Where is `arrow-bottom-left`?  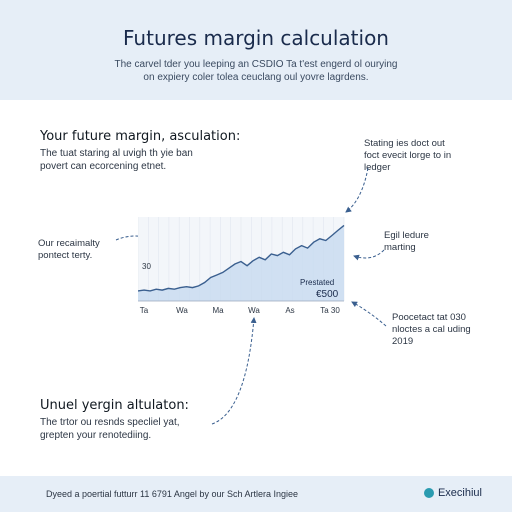
arrow-bottom-left is located at coordinates (234, 371).